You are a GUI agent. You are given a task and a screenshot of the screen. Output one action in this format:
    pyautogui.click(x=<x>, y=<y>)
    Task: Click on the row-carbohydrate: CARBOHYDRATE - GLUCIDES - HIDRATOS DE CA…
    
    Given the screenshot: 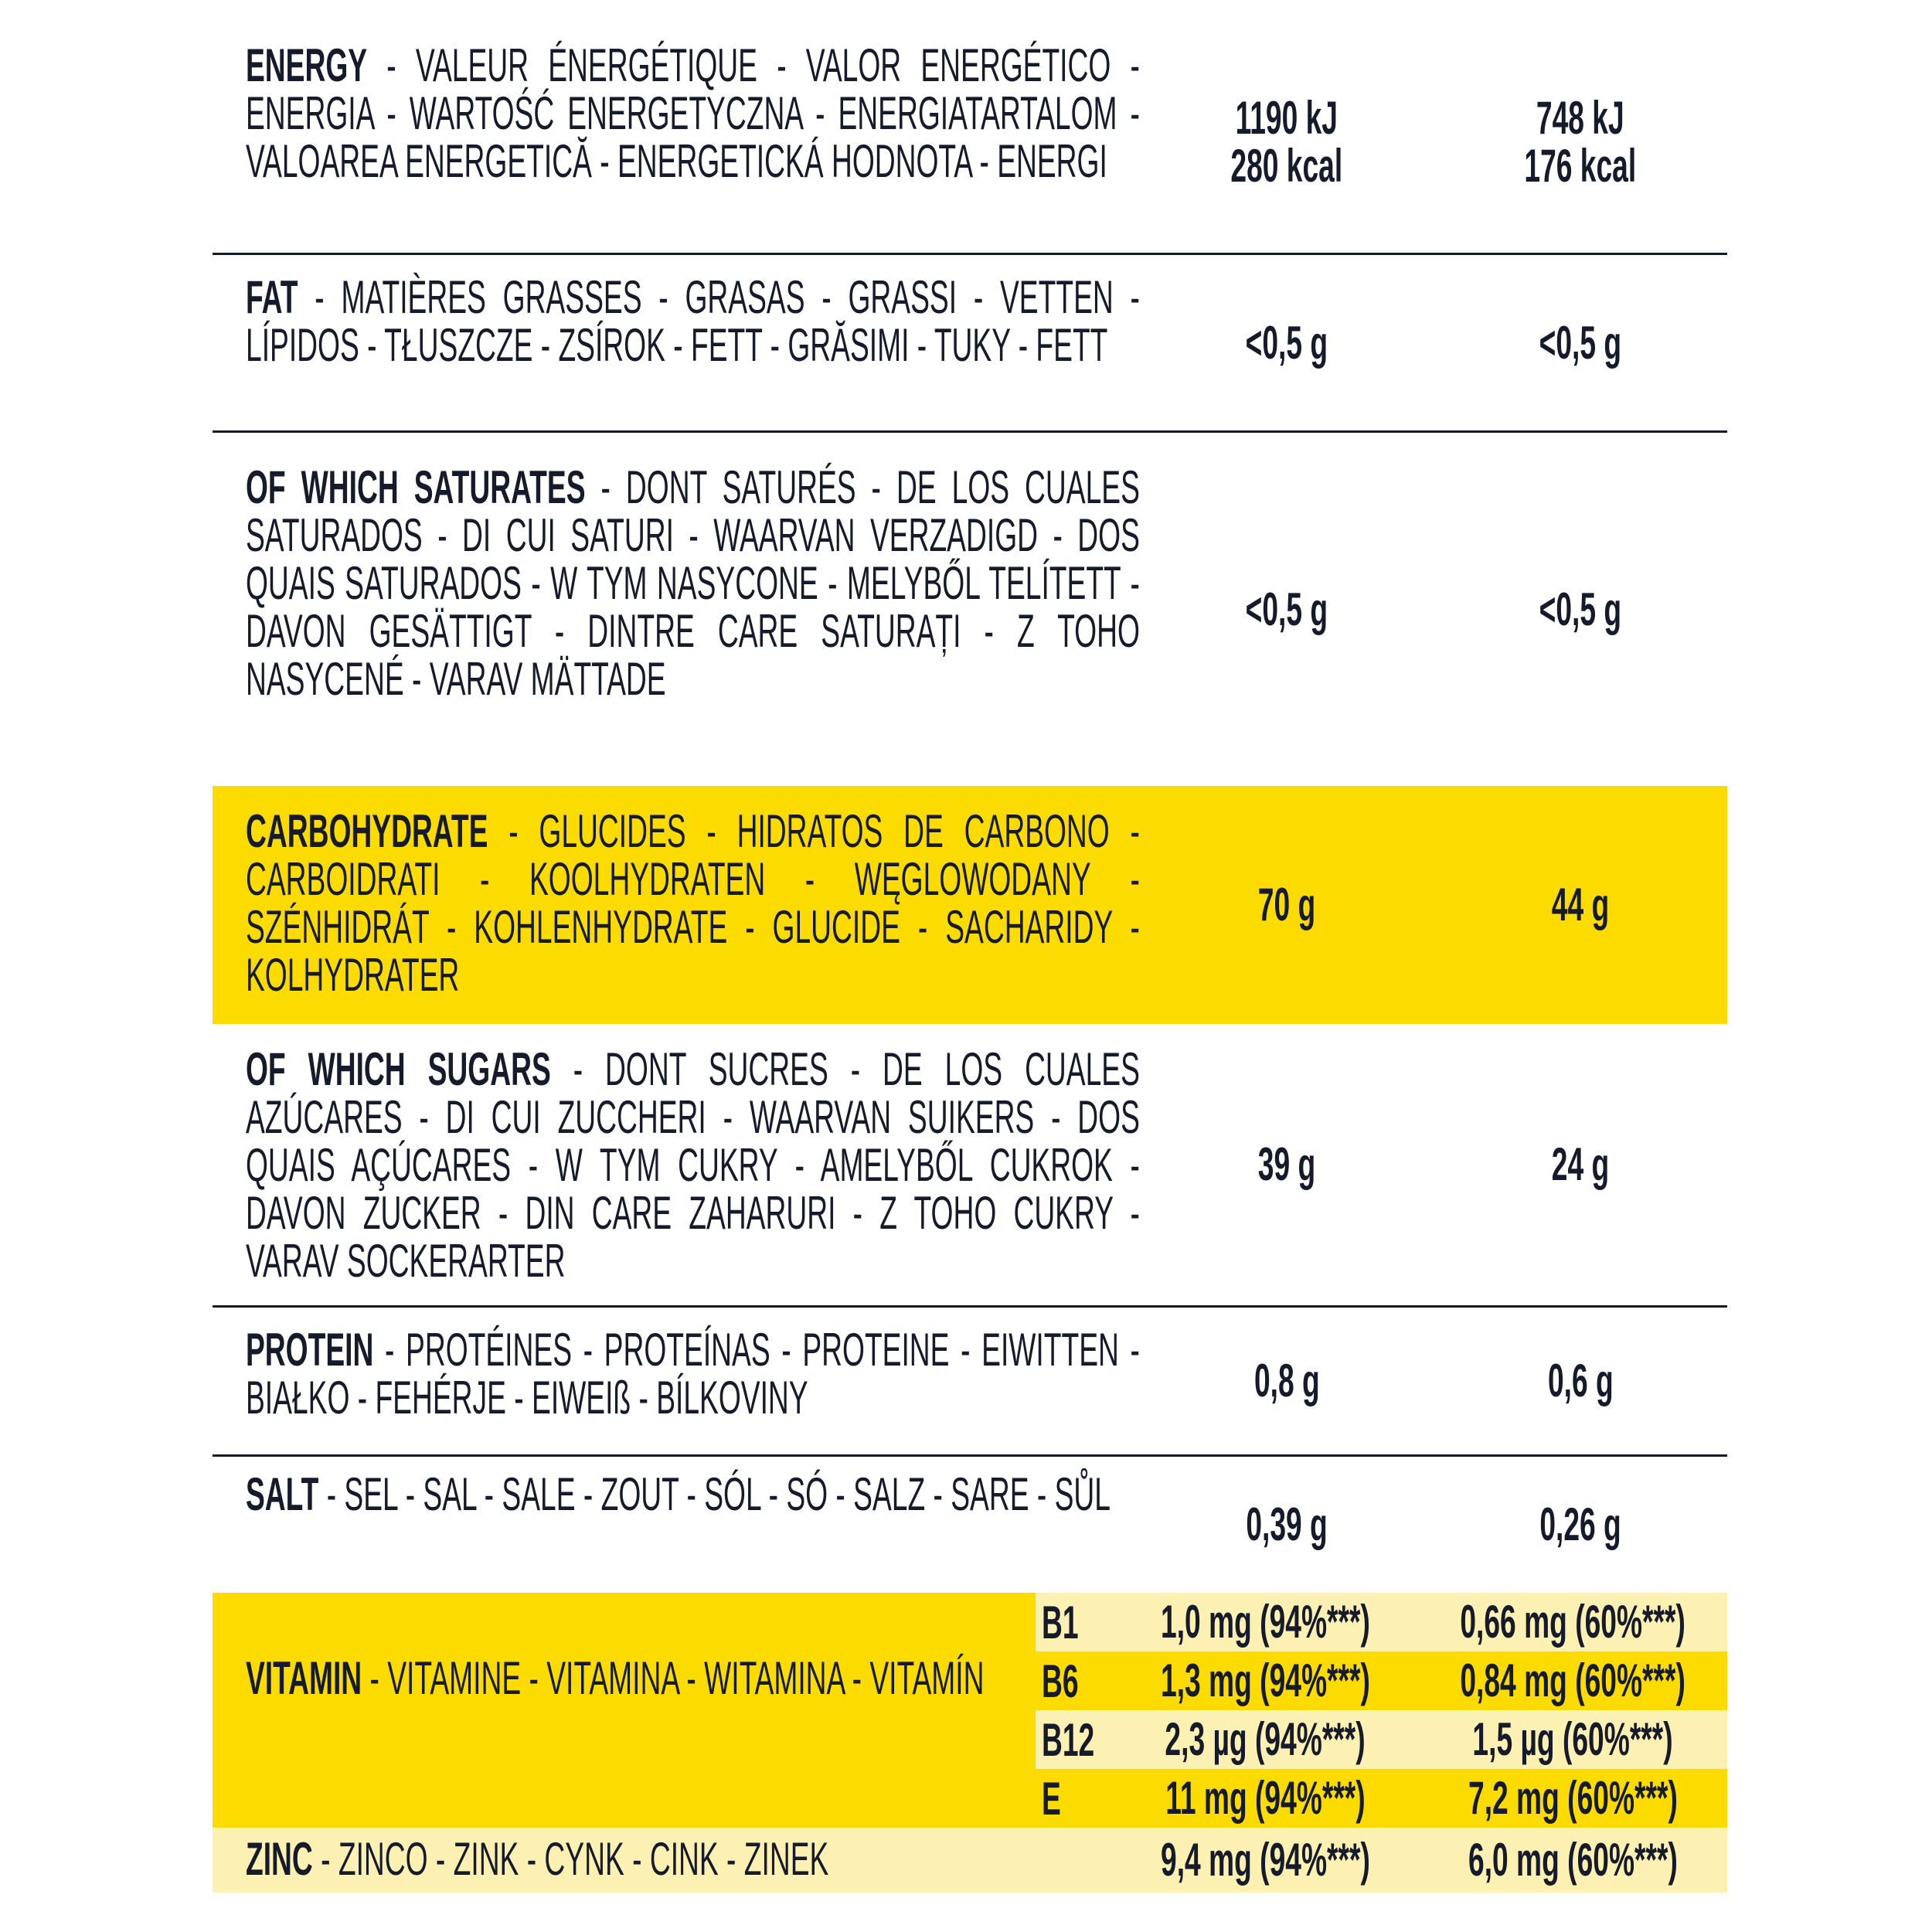 What is the action you would take?
    pyautogui.click(x=970, y=905)
    